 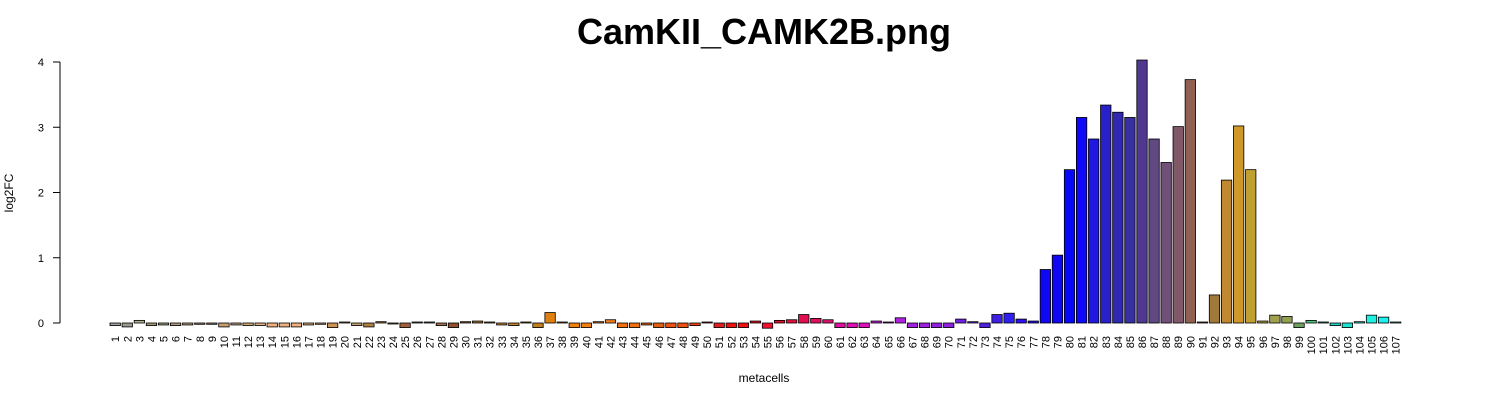 I want to click on x-tick-label: 34, so click(x=515, y=342).